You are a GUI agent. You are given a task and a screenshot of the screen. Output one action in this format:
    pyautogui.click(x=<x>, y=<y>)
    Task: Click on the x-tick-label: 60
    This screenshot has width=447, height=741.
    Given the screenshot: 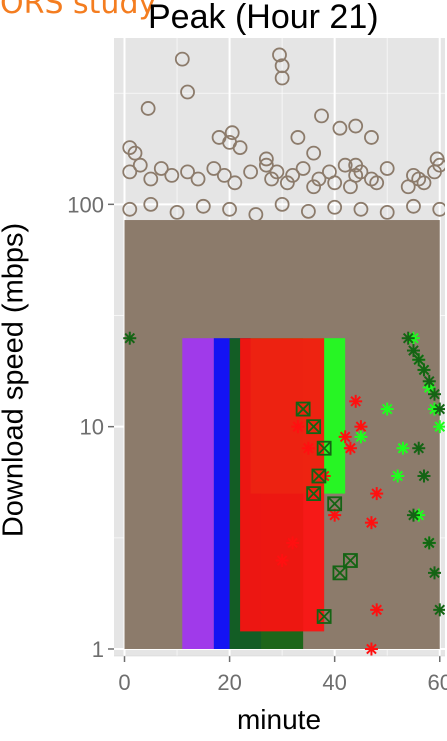 What is the action you would take?
    pyautogui.click(x=437, y=682)
    